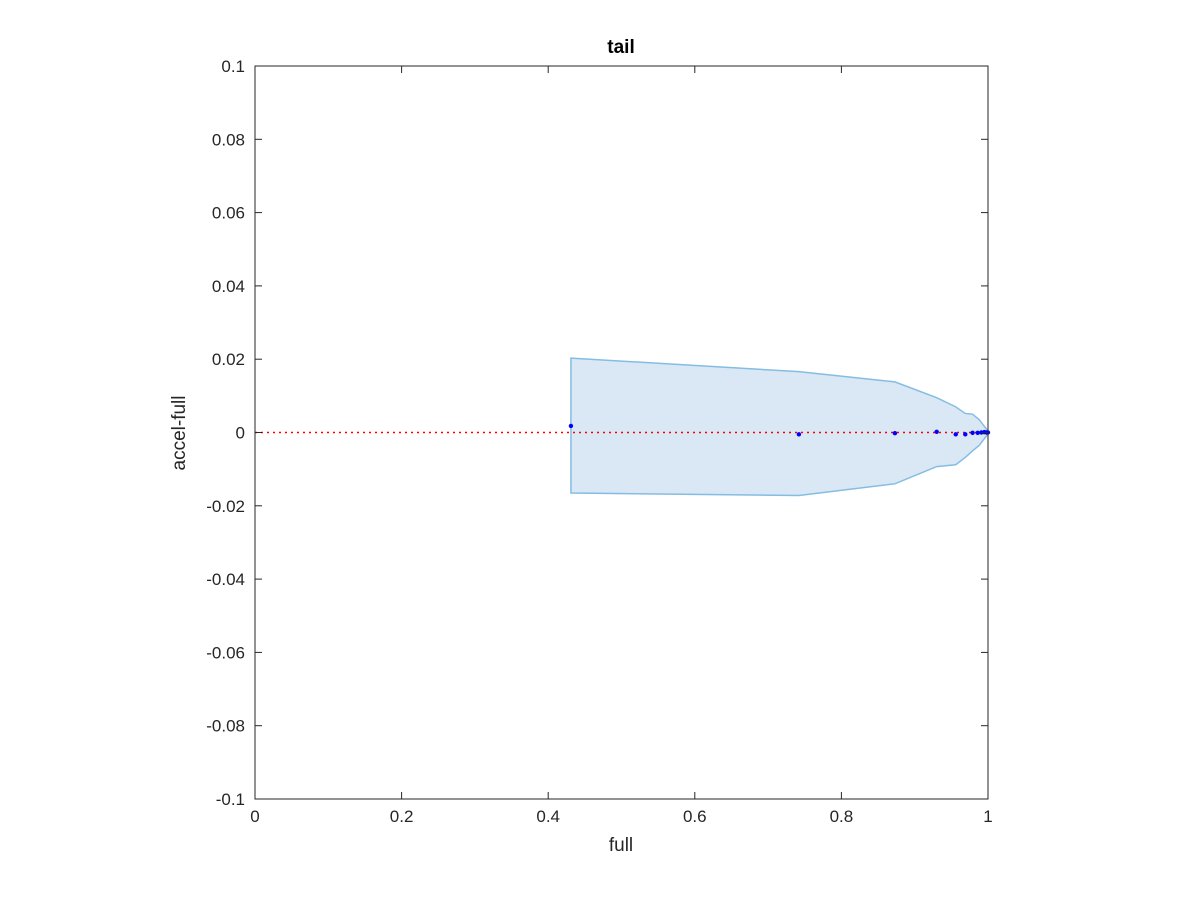 This screenshot has width=1200, height=900. What do you see at coordinates (230, 799) in the screenshot?
I see `y-tick-label: -0.1` at bounding box center [230, 799].